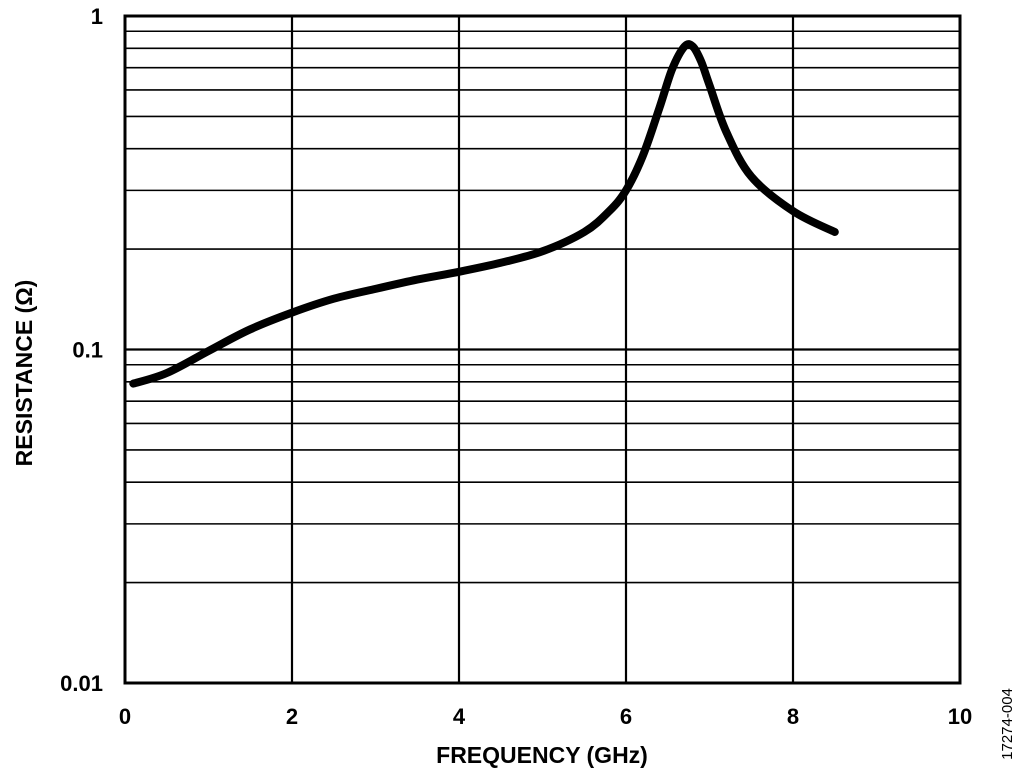 Image resolution: width=1024 pixels, height=783 pixels. I want to click on x-tick-label: 0, so click(125, 716).